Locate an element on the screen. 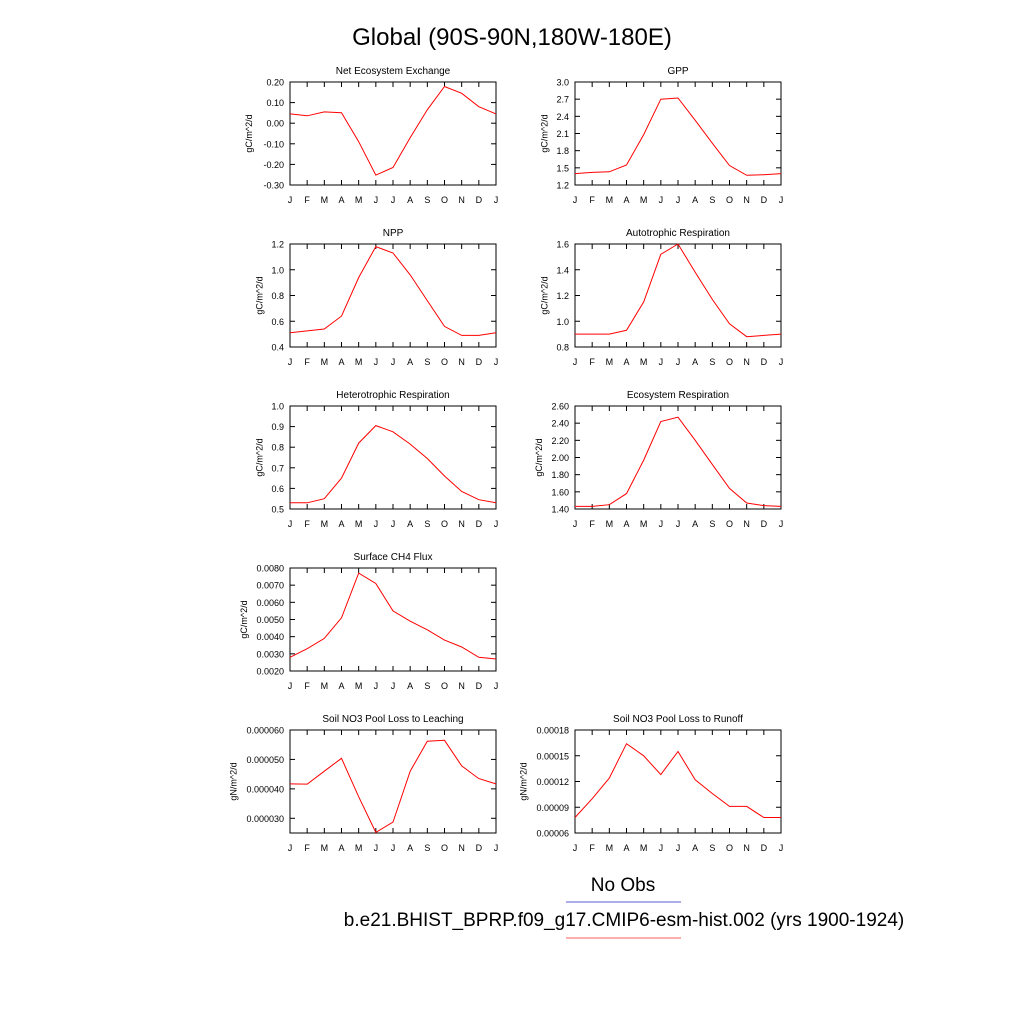 The image size is (1024, 1029). y-tick-label: 0.00 is located at coordinates (275, 124).